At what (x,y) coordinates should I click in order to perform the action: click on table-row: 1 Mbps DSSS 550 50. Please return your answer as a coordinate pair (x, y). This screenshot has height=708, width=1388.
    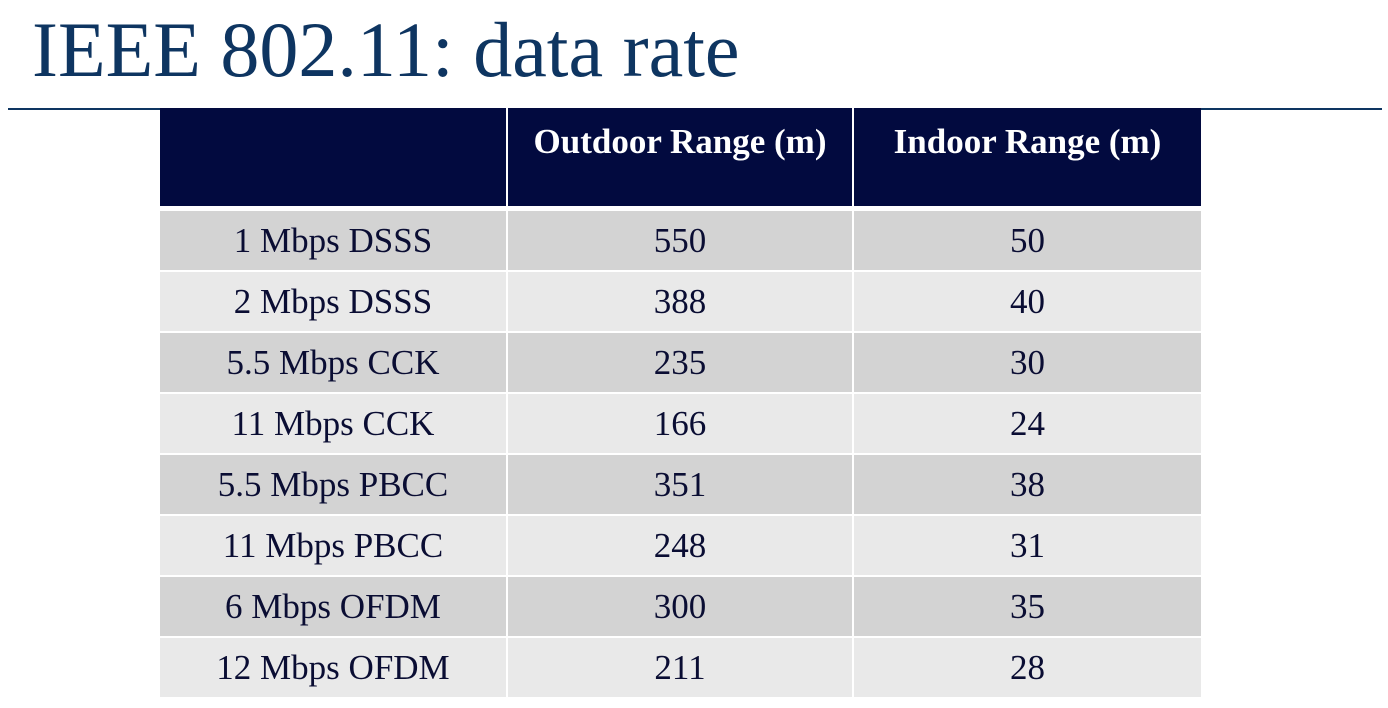
    Looking at the image, I should click on (680, 241).